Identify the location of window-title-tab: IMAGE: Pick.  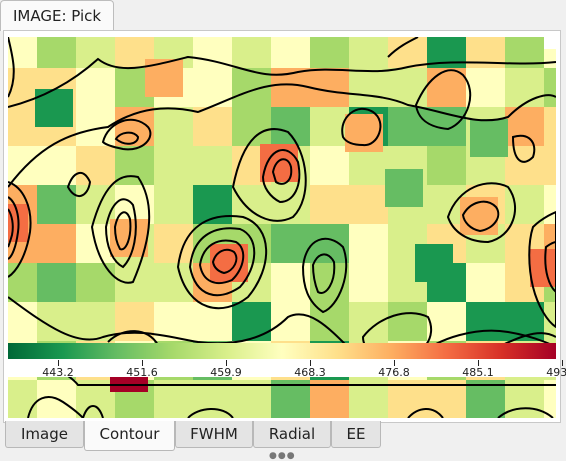
(57, 15).